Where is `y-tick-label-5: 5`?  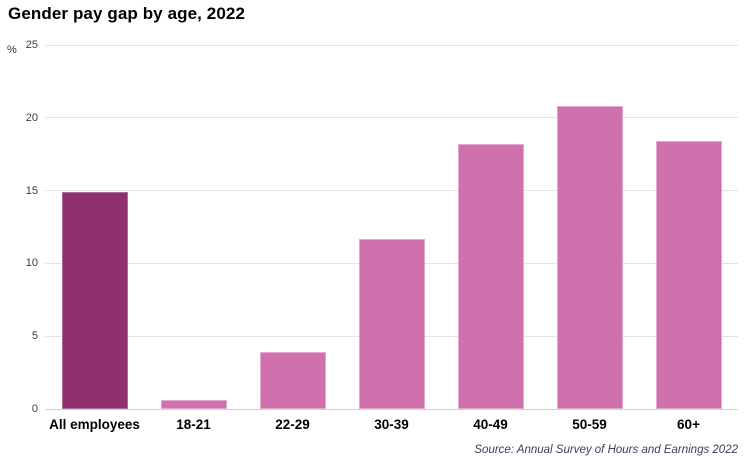
y-tick-label-5: 5 is located at coordinates (34, 336).